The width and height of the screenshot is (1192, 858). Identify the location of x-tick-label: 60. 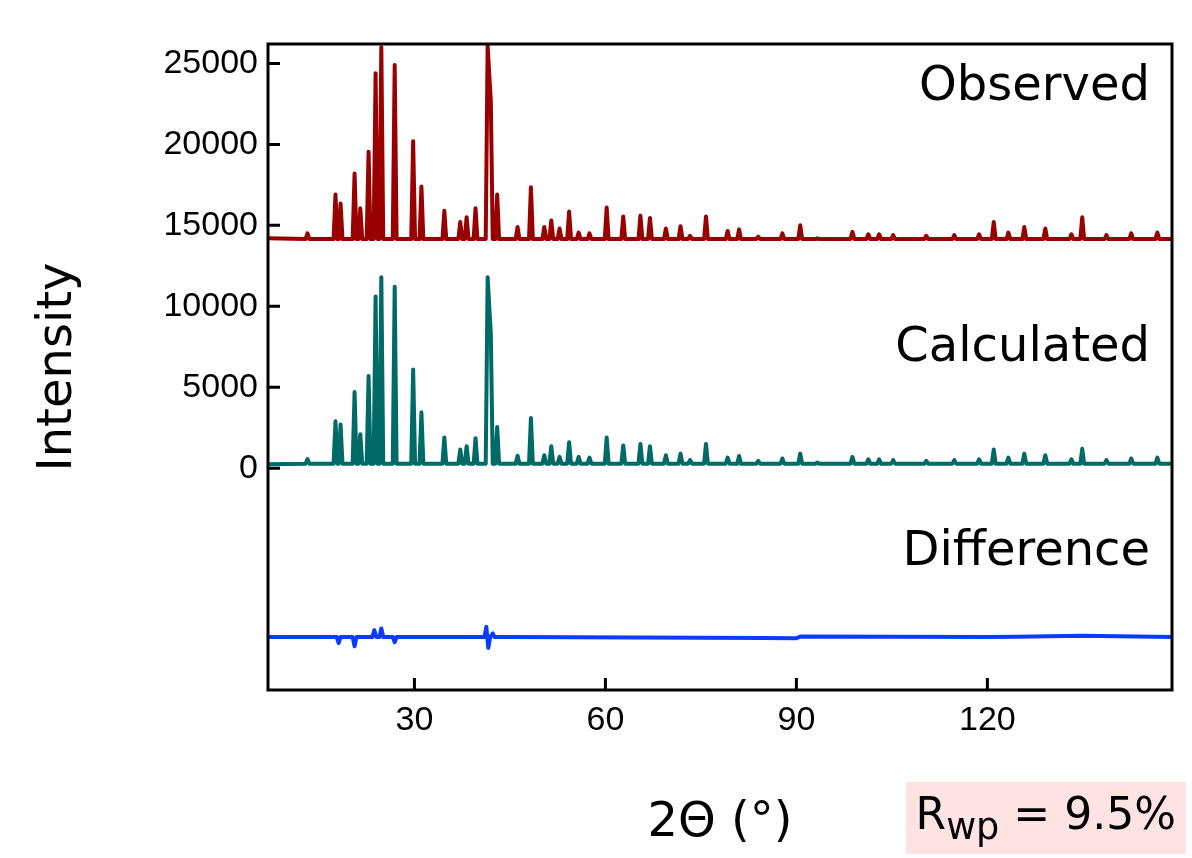
(605, 717).